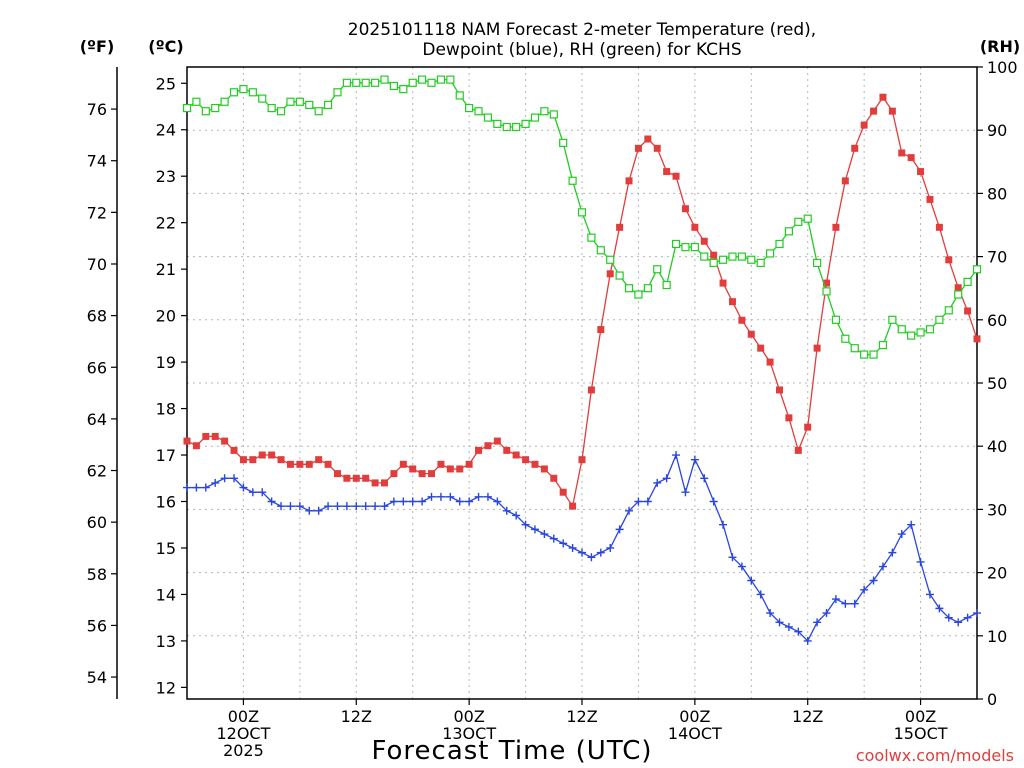 This screenshot has height=768, width=1024. What do you see at coordinates (166, 269) in the screenshot?
I see `celsius-tick-label: 21` at bounding box center [166, 269].